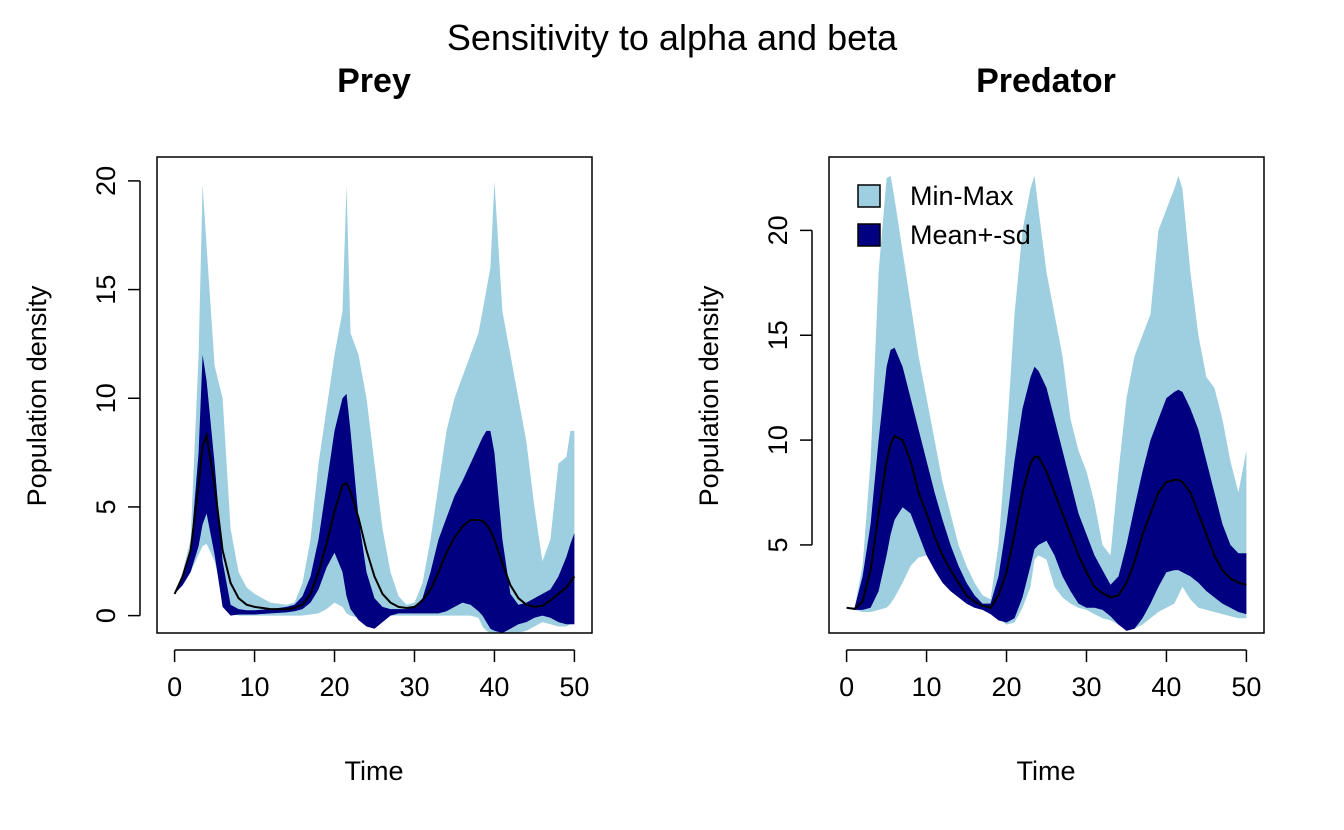 This screenshot has height=830, width=1344. Describe the element at coordinates (1046, 522) in the screenshot. I see `predator-mean-line` at that location.